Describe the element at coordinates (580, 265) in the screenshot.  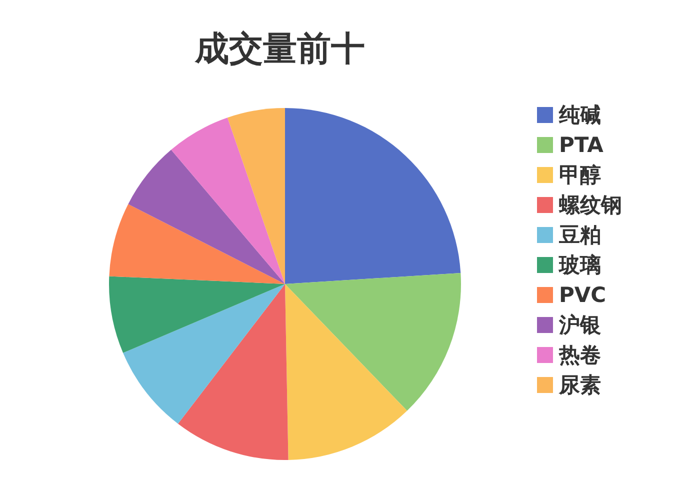
I see `legend-label: 玻璃` at that location.